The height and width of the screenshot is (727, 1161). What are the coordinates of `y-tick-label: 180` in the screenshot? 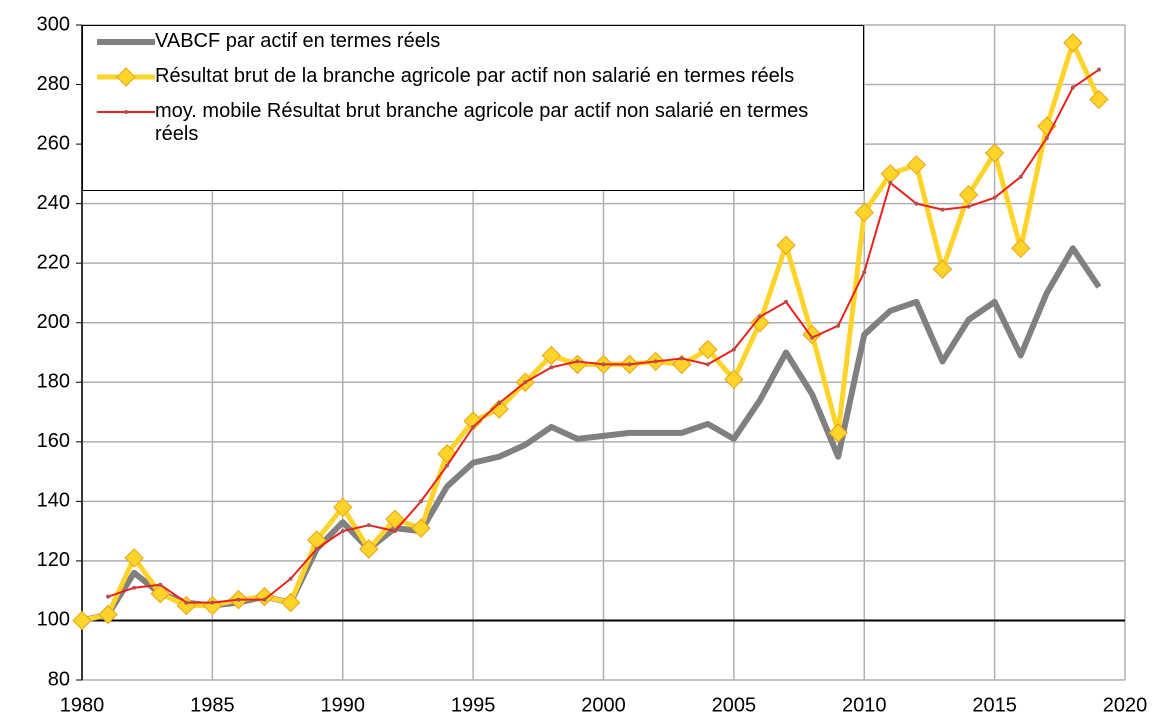 It's located at (53, 382).